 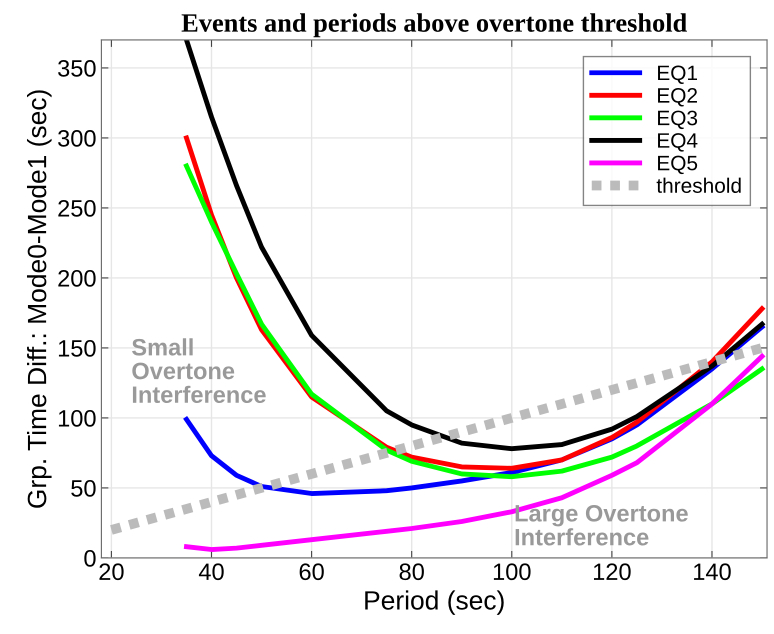 I want to click on x-tick-label: 60, so click(x=312, y=571).